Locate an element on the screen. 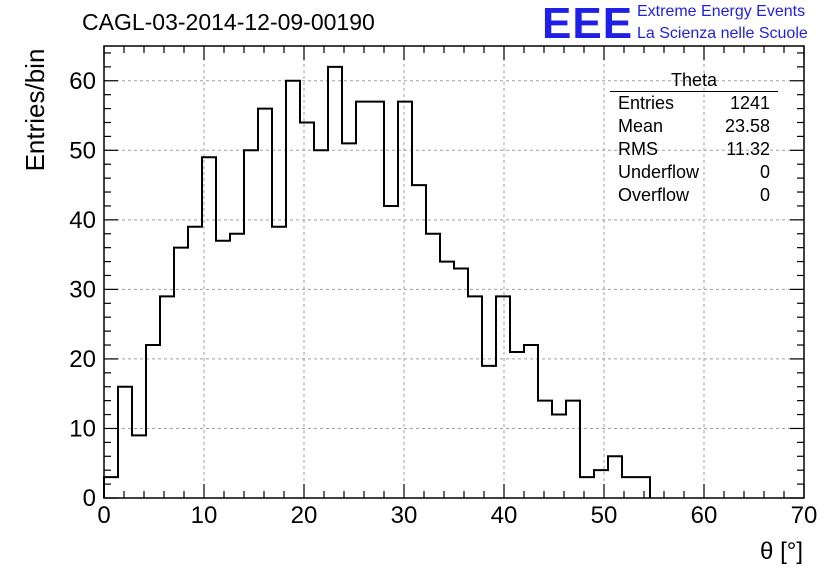 The height and width of the screenshot is (572, 836). stats-label: RMS is located at coordinates (638, 149).